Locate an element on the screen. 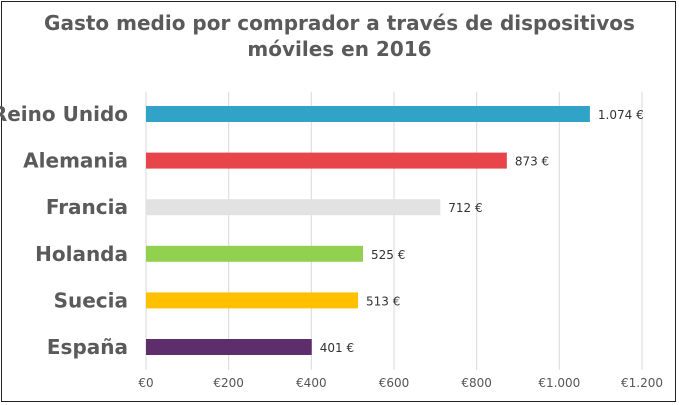 The image size is (679, 405). category-label: Holanda is located at coordinates (81, 254).